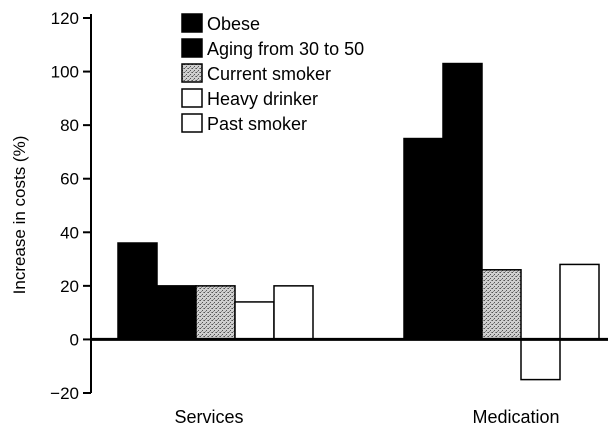  Describe the element at coordinates (65, 18) in the screenshot. I see `y-tick-label: 120` at that location.